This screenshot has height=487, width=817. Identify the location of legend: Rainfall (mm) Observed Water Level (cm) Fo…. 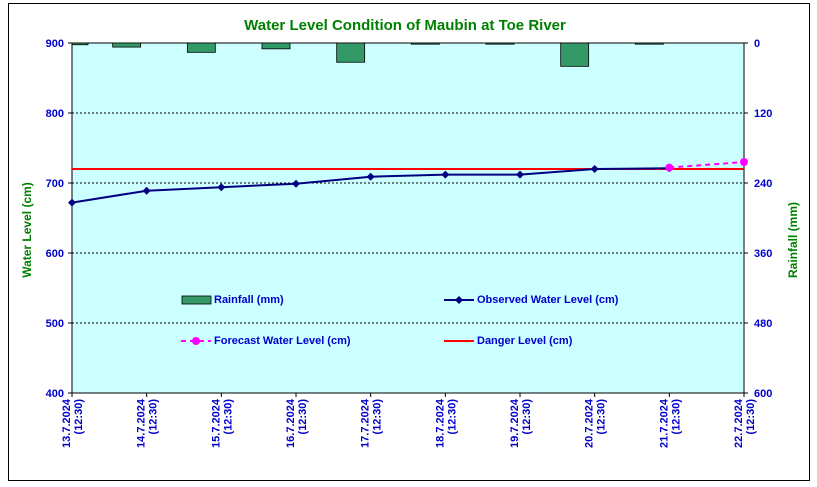
(400, 320).